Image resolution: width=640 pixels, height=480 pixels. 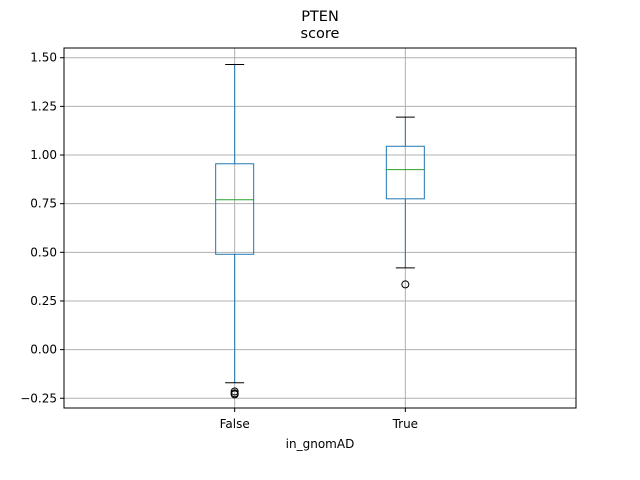 What do you see at coordinates (320, 17) in the screenshot?
I see `chart-suptitle: PTEN` at bounding box center [320, 17].